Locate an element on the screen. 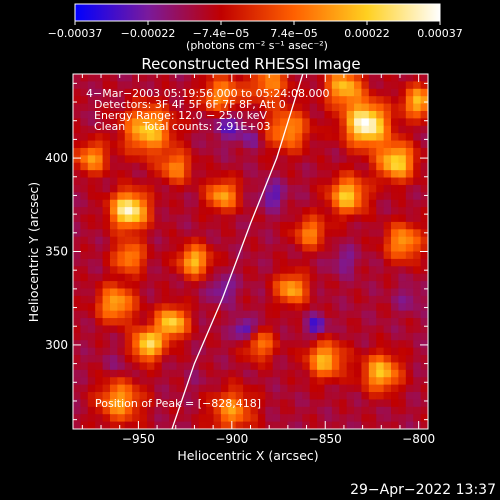 This screenshot has height=500, width=500. colorbar-tick-label: 0.00022 is located at coordinates (367, 33).